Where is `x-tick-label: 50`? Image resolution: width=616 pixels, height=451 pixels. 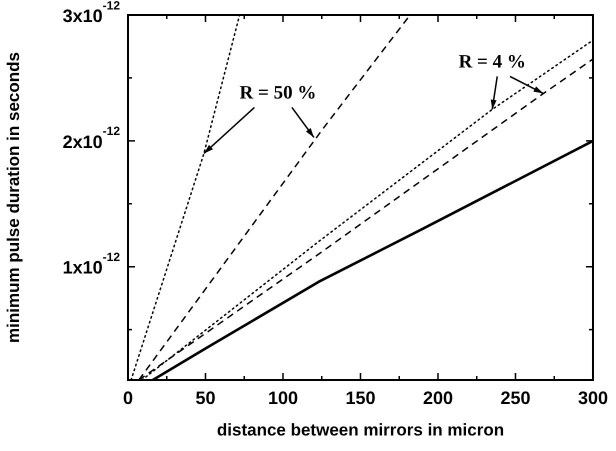 x-tick-label: 50 is located at coordinates (205, 398).